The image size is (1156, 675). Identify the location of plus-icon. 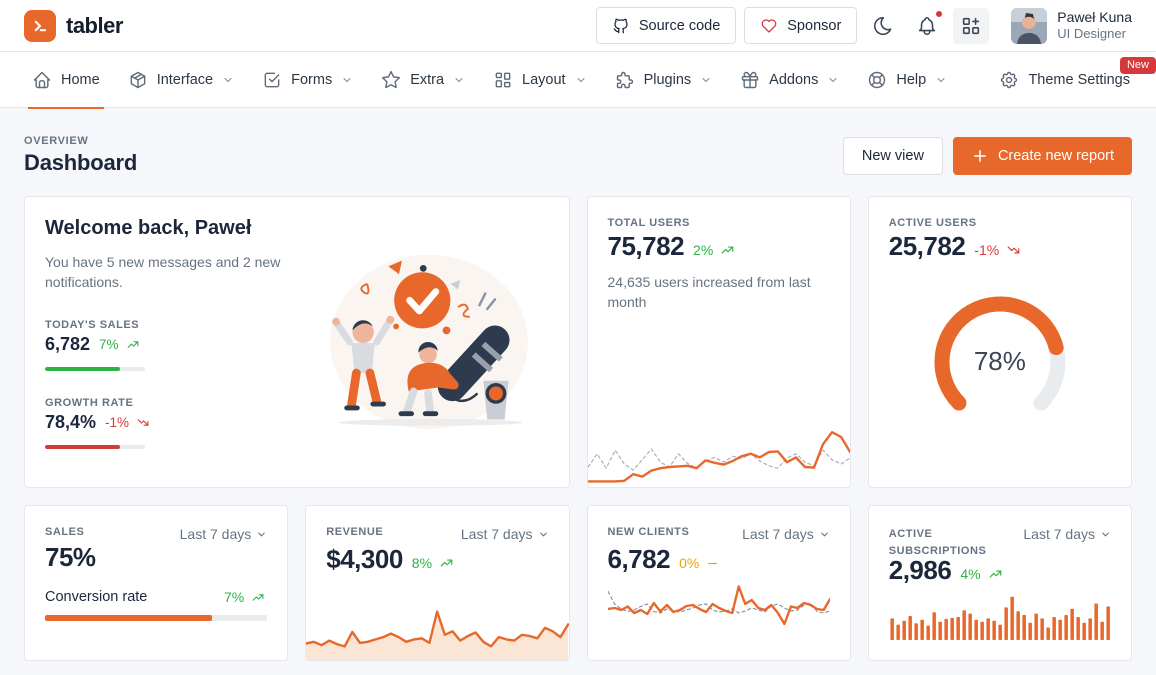
(980, 156).